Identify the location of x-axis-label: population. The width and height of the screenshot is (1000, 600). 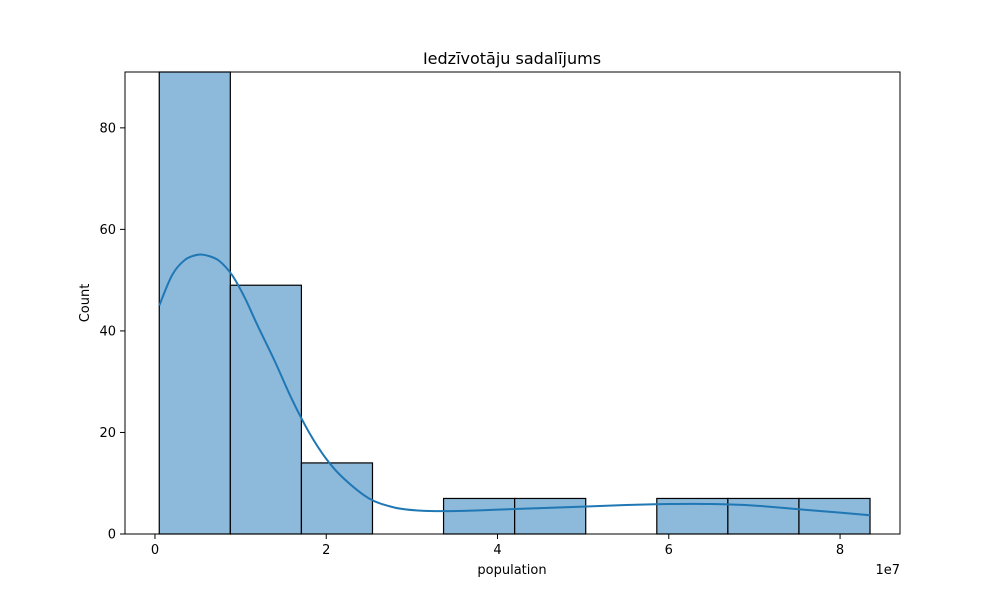
(511, 570).